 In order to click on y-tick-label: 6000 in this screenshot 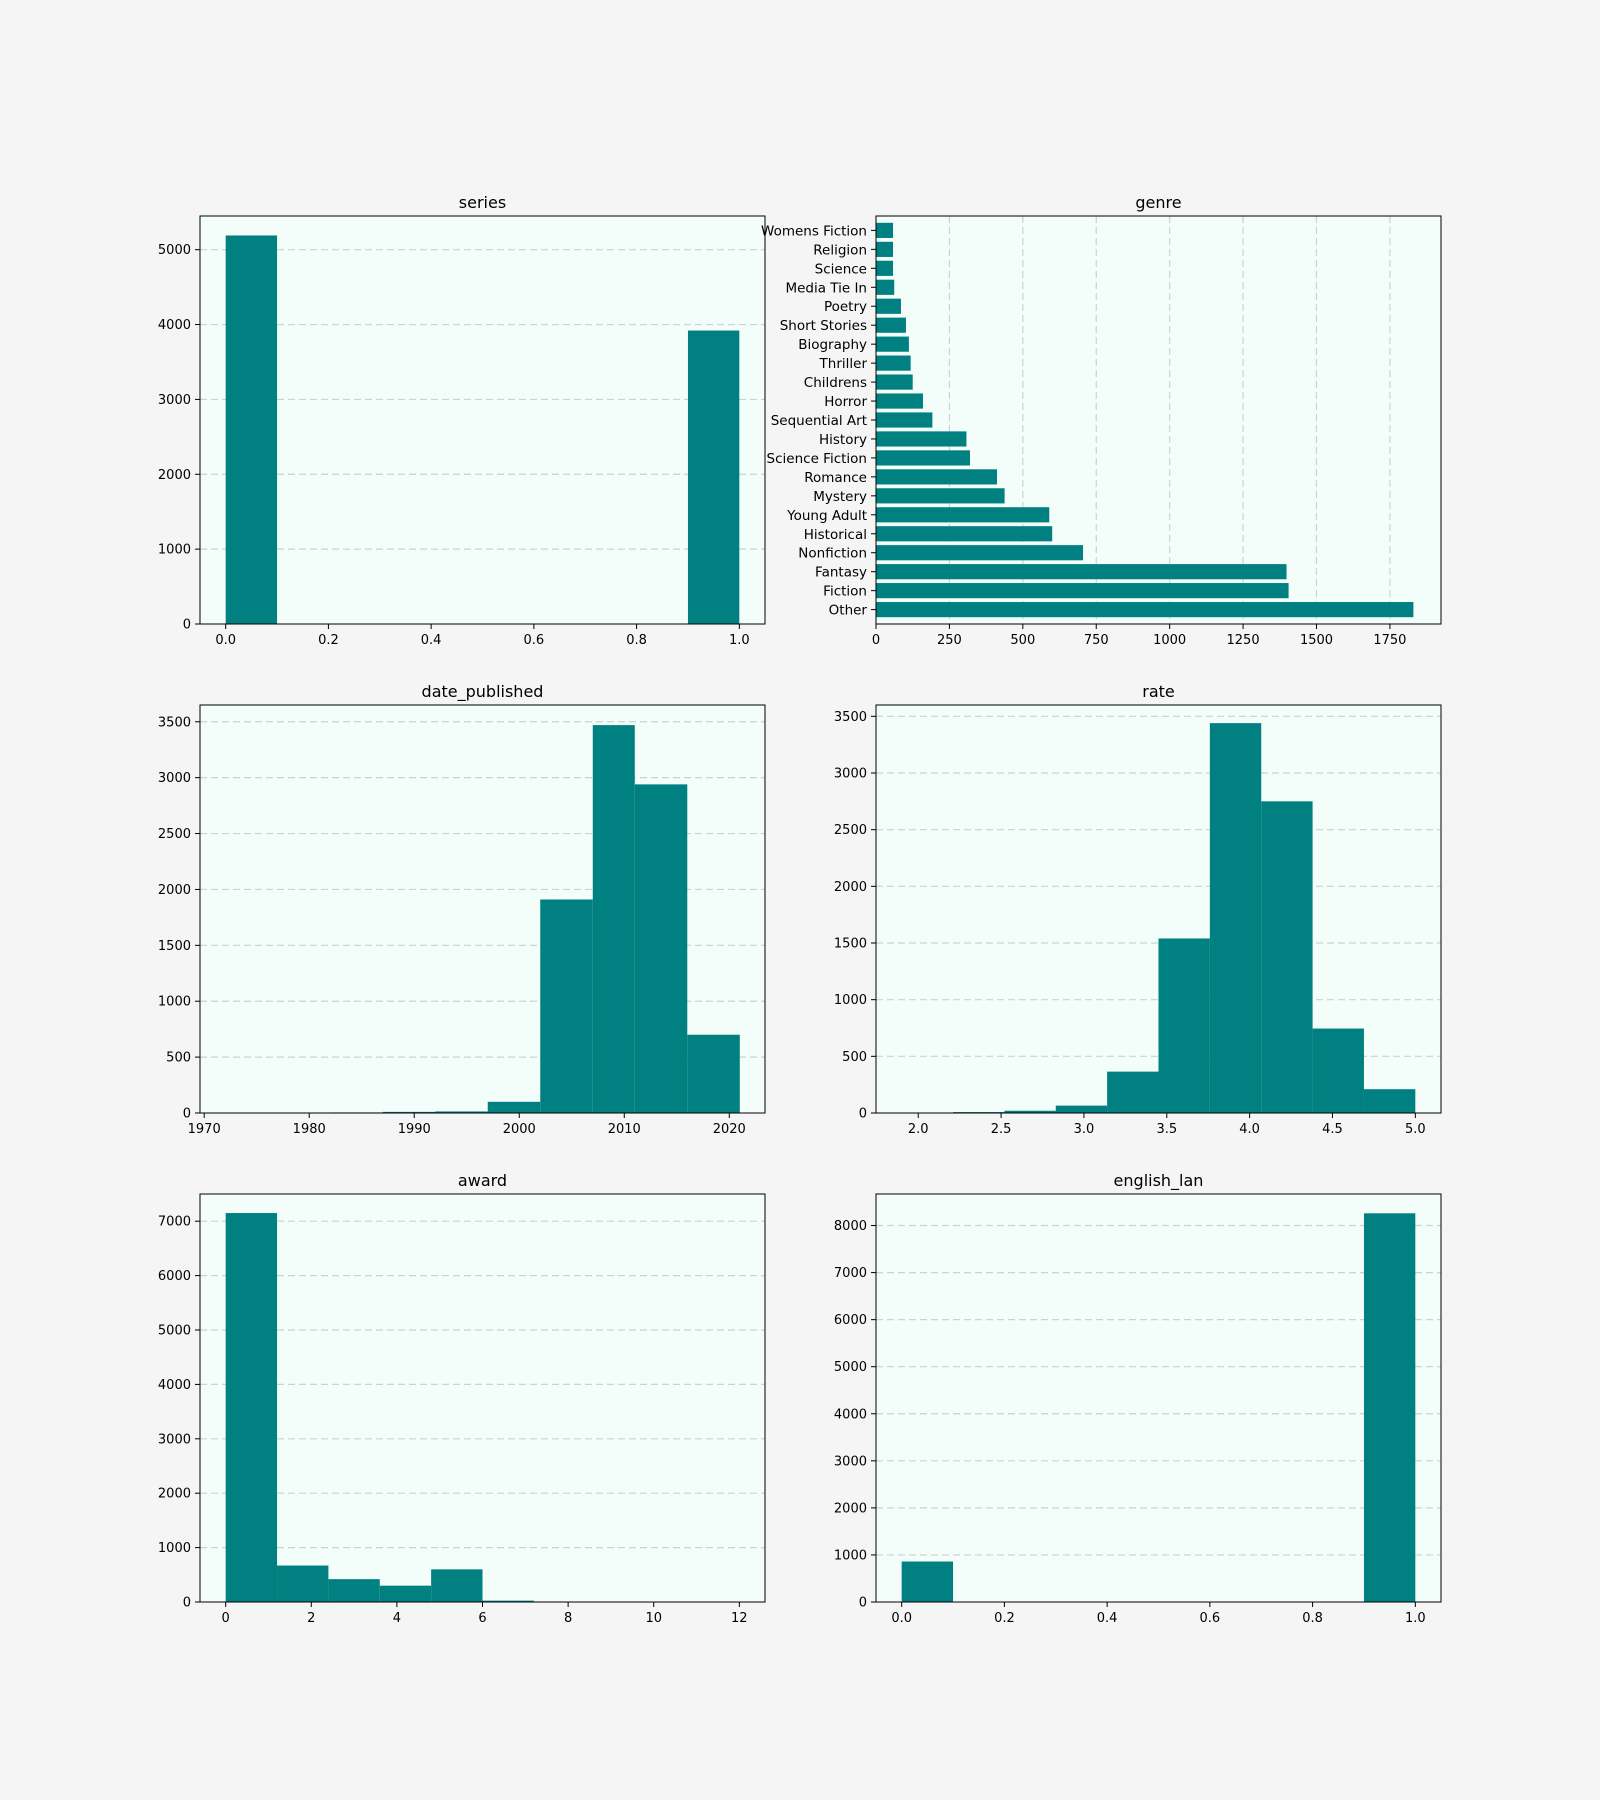, I will do `click(174, 1276)`.